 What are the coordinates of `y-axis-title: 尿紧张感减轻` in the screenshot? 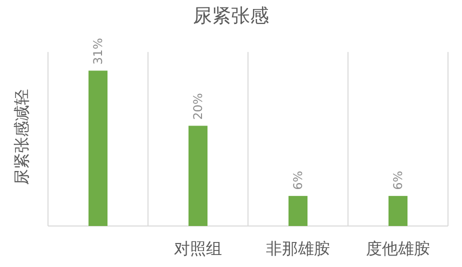 It's located at (21, 137).